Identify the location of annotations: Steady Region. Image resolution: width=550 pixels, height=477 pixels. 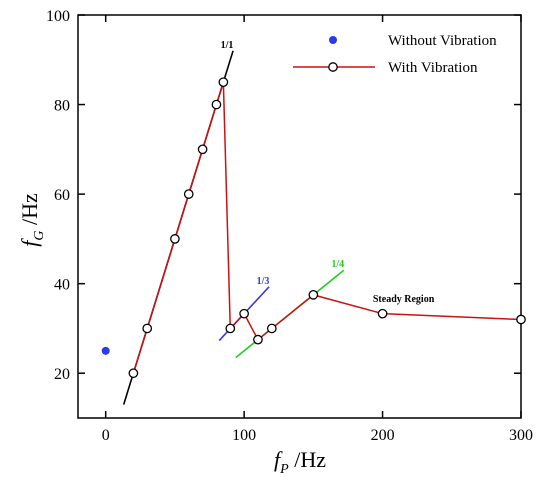
(404, 299).